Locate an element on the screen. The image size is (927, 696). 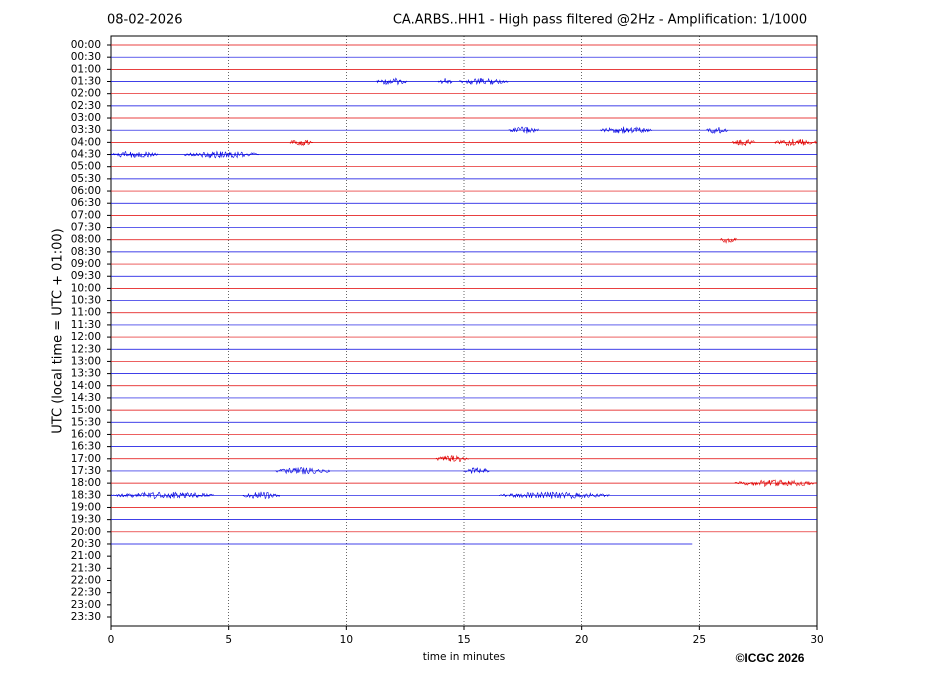
y-tick-label: 09:00 is located at coordinates (86, 264).